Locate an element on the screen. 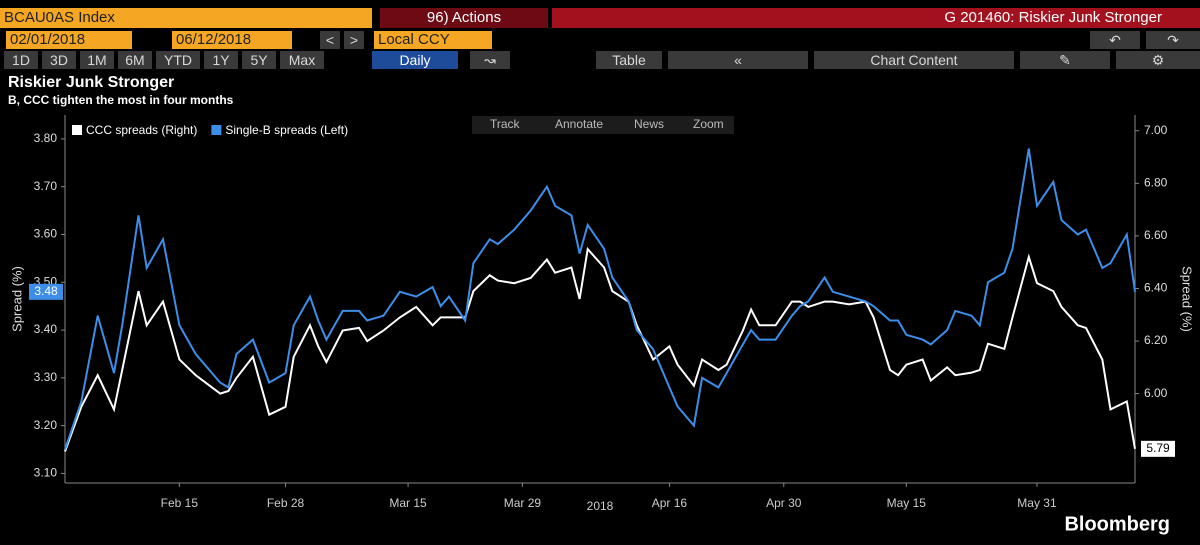 Image resolution: width=1200 pixels, height=545 pixels. y2-tick-label: 7.00 is located at coordinates (1156, 130).